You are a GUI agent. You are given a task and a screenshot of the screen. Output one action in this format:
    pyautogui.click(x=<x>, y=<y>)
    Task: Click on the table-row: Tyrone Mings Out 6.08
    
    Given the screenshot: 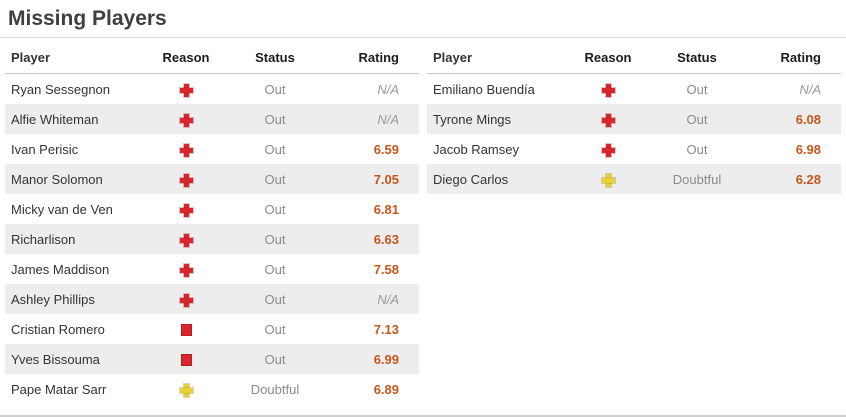 What is the action you would take?
    pyautogui.click(x=634, y=119)
    